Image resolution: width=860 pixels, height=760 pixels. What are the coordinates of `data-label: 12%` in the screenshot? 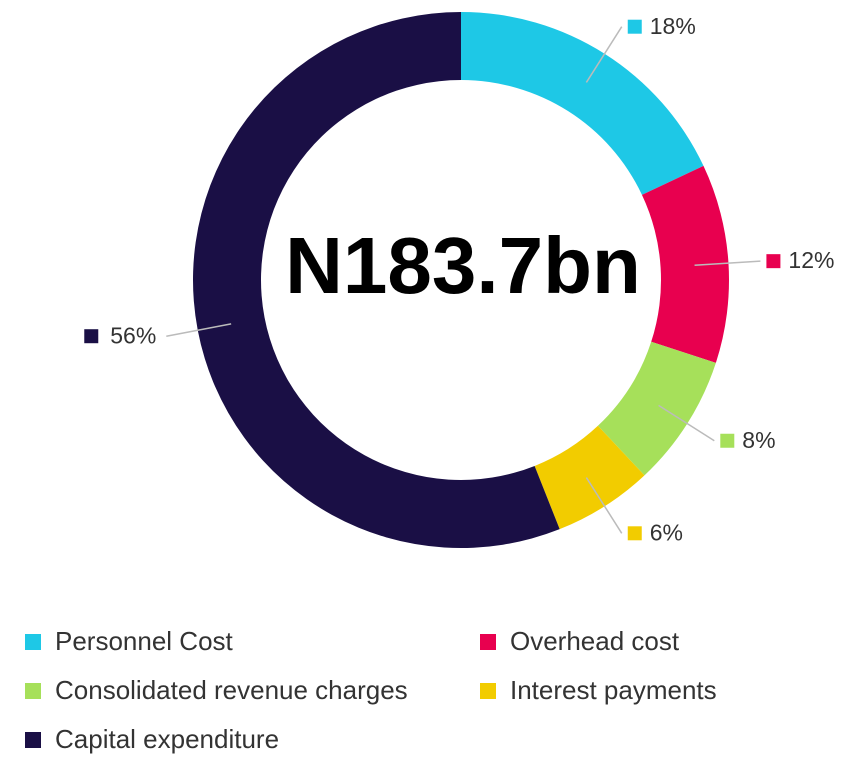 It's located at (811, 260).